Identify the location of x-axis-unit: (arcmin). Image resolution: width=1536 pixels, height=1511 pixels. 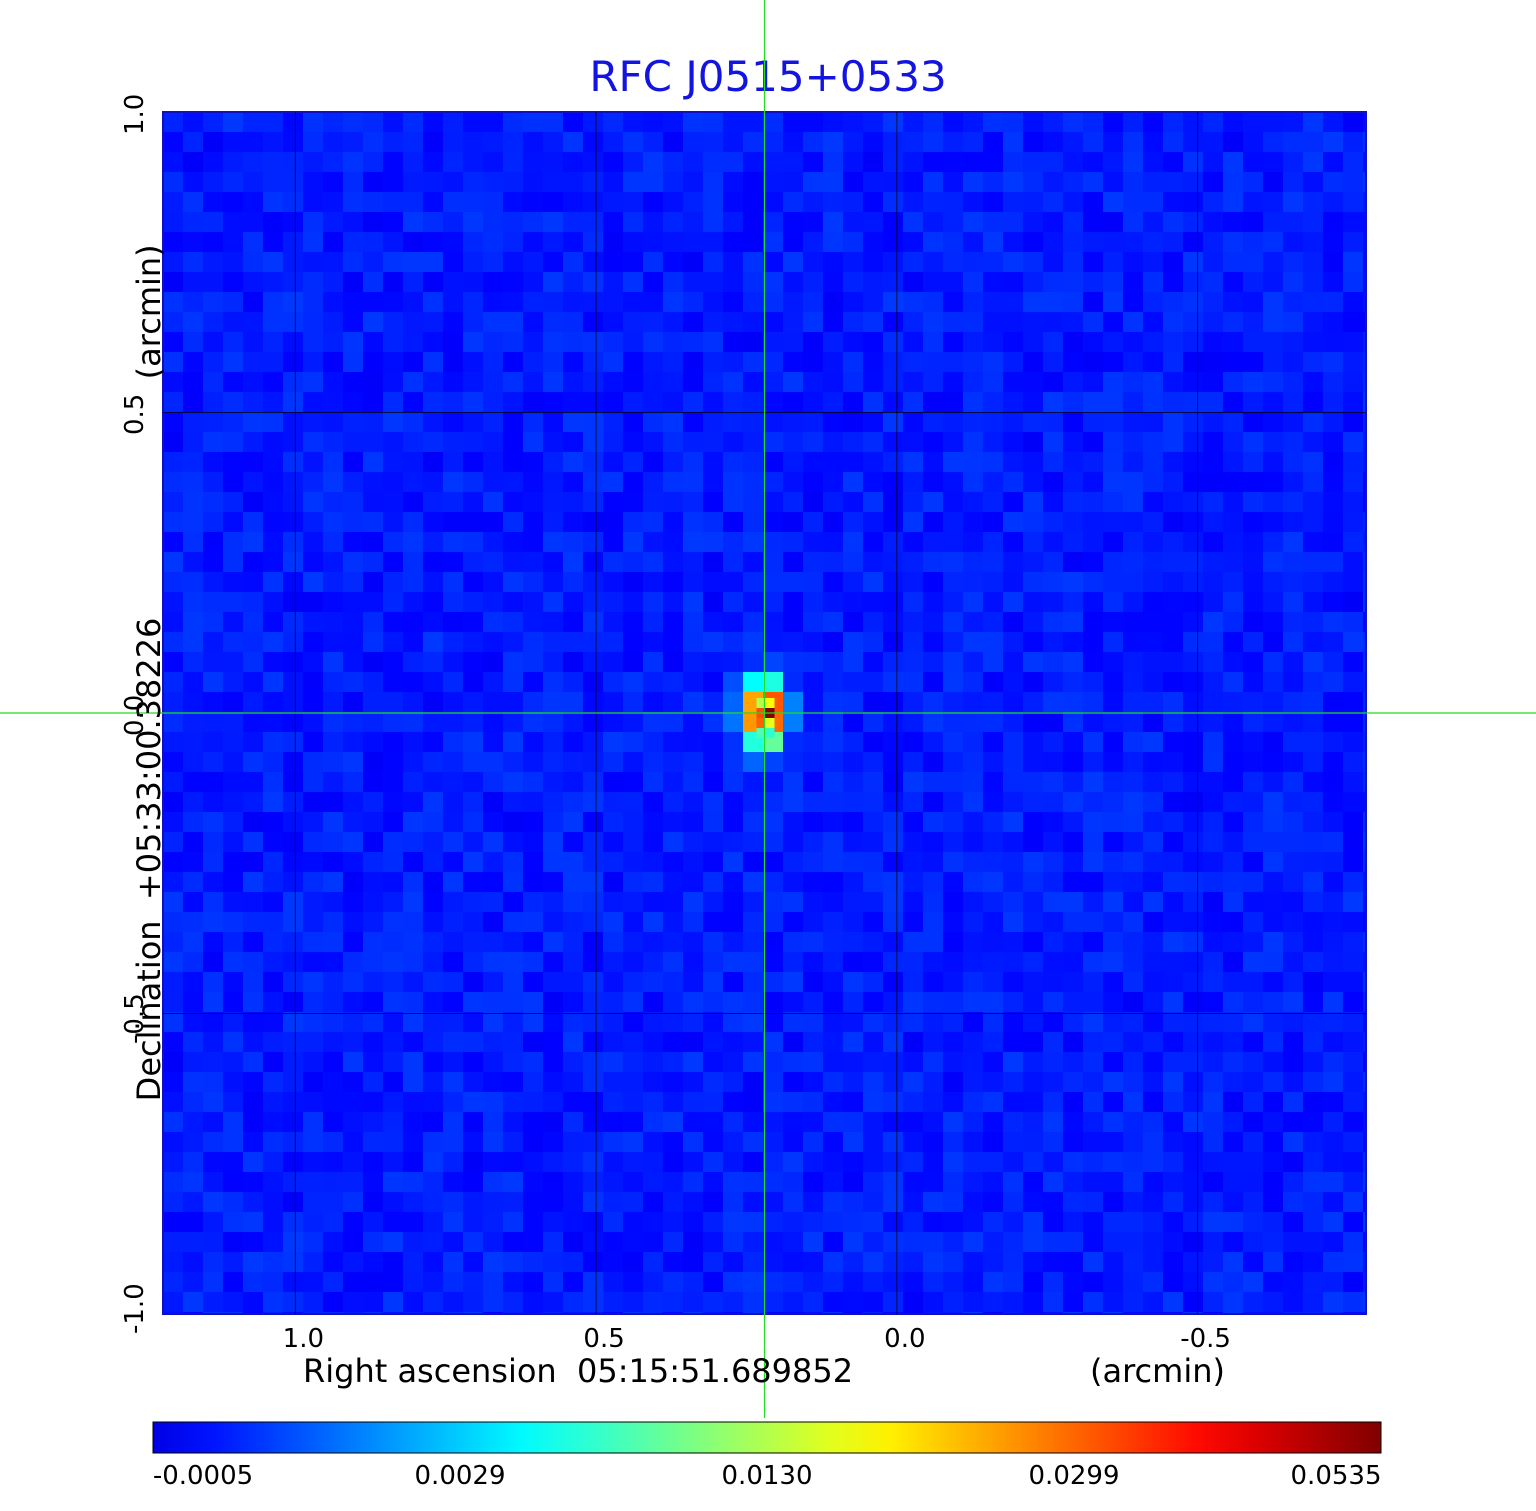
(1157, 1371).